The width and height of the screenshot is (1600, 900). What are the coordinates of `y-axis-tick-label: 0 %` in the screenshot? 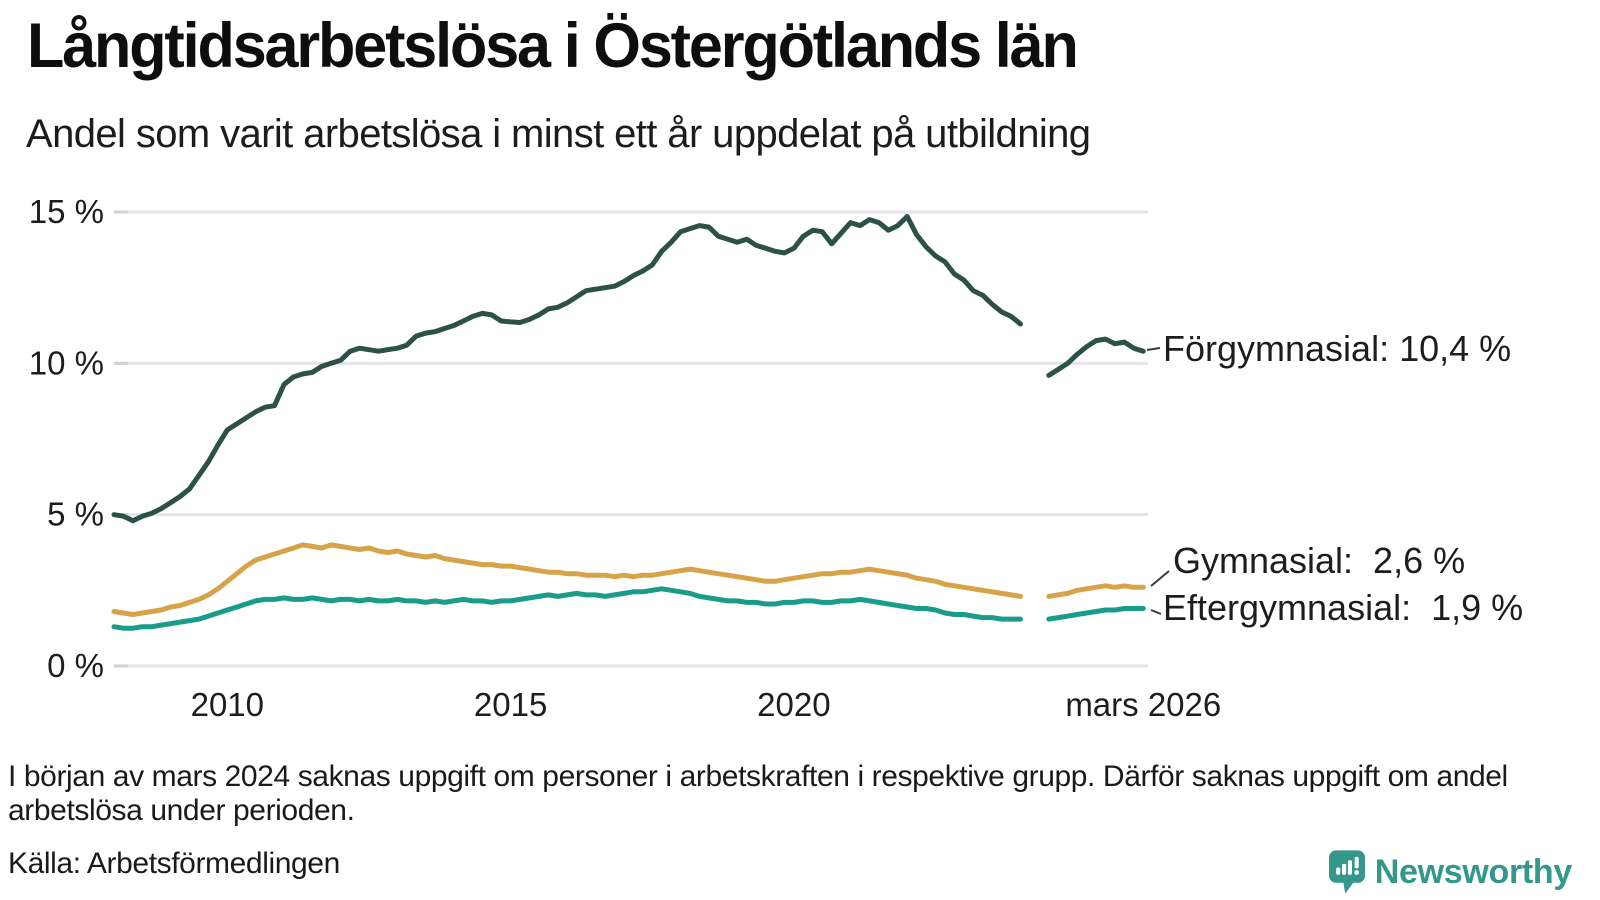 It's located at (75, 665).